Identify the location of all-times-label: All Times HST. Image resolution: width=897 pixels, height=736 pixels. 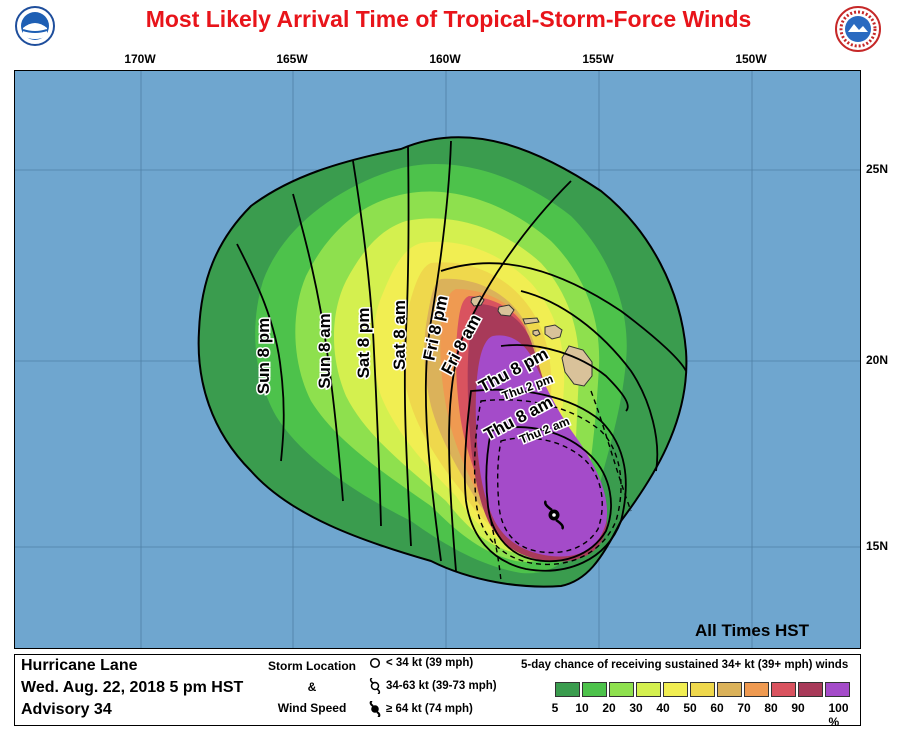
(752, 630).